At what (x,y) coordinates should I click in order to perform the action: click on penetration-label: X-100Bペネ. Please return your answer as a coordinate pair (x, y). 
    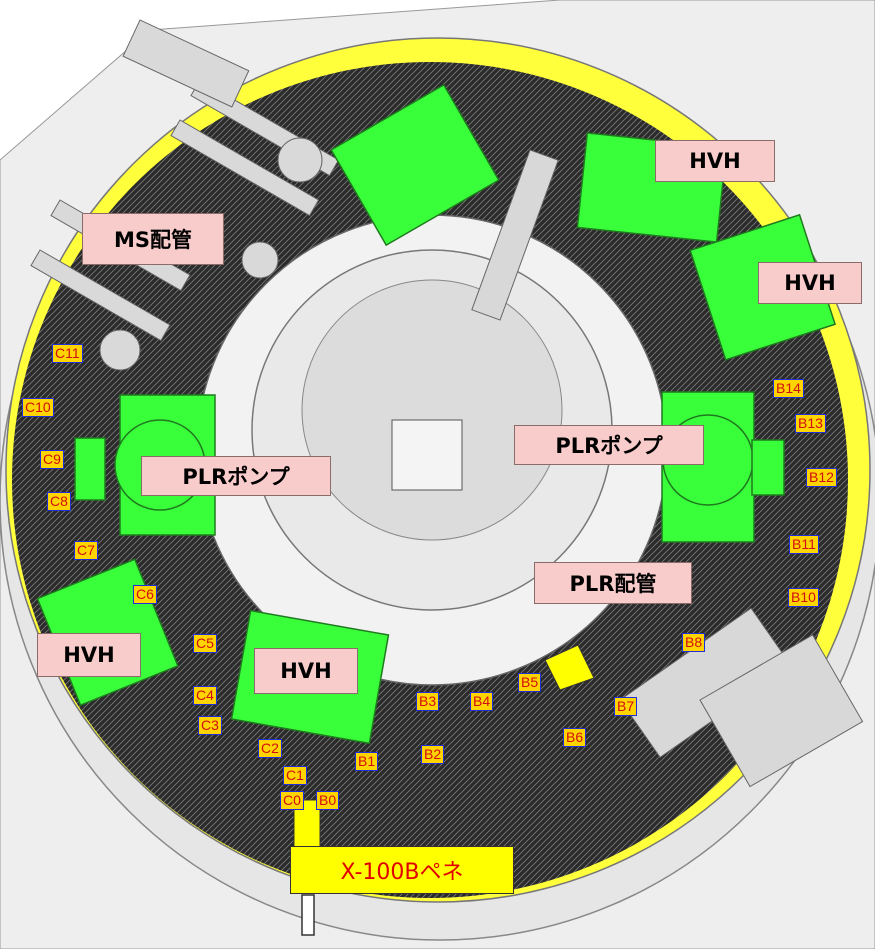
    Looking at the image, I should click on (402, 870).